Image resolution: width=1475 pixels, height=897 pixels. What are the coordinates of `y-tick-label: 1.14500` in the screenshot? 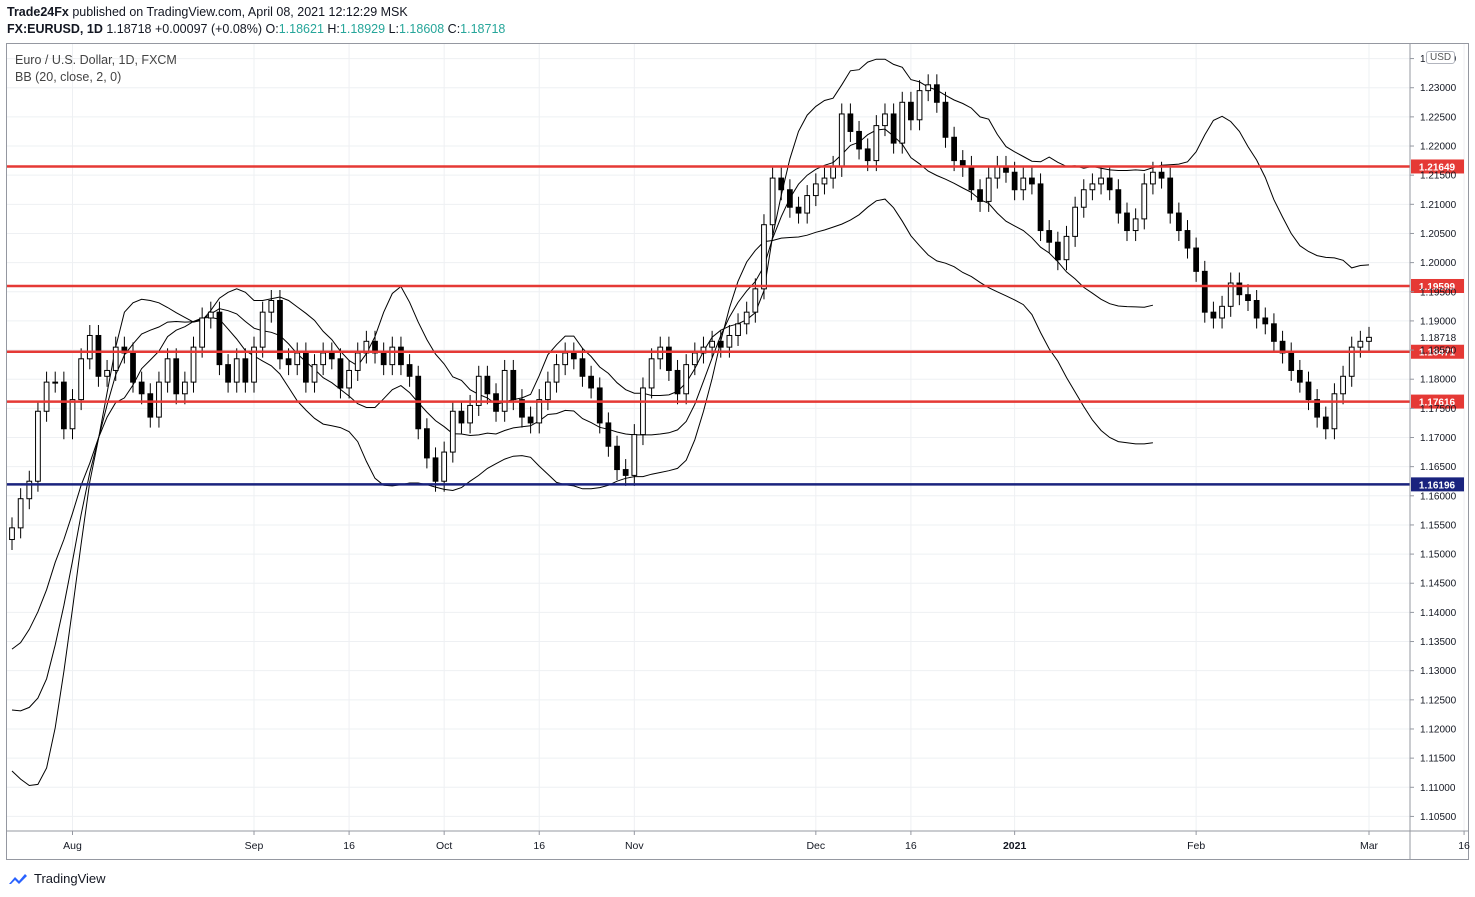 It's located at (1438, 584).